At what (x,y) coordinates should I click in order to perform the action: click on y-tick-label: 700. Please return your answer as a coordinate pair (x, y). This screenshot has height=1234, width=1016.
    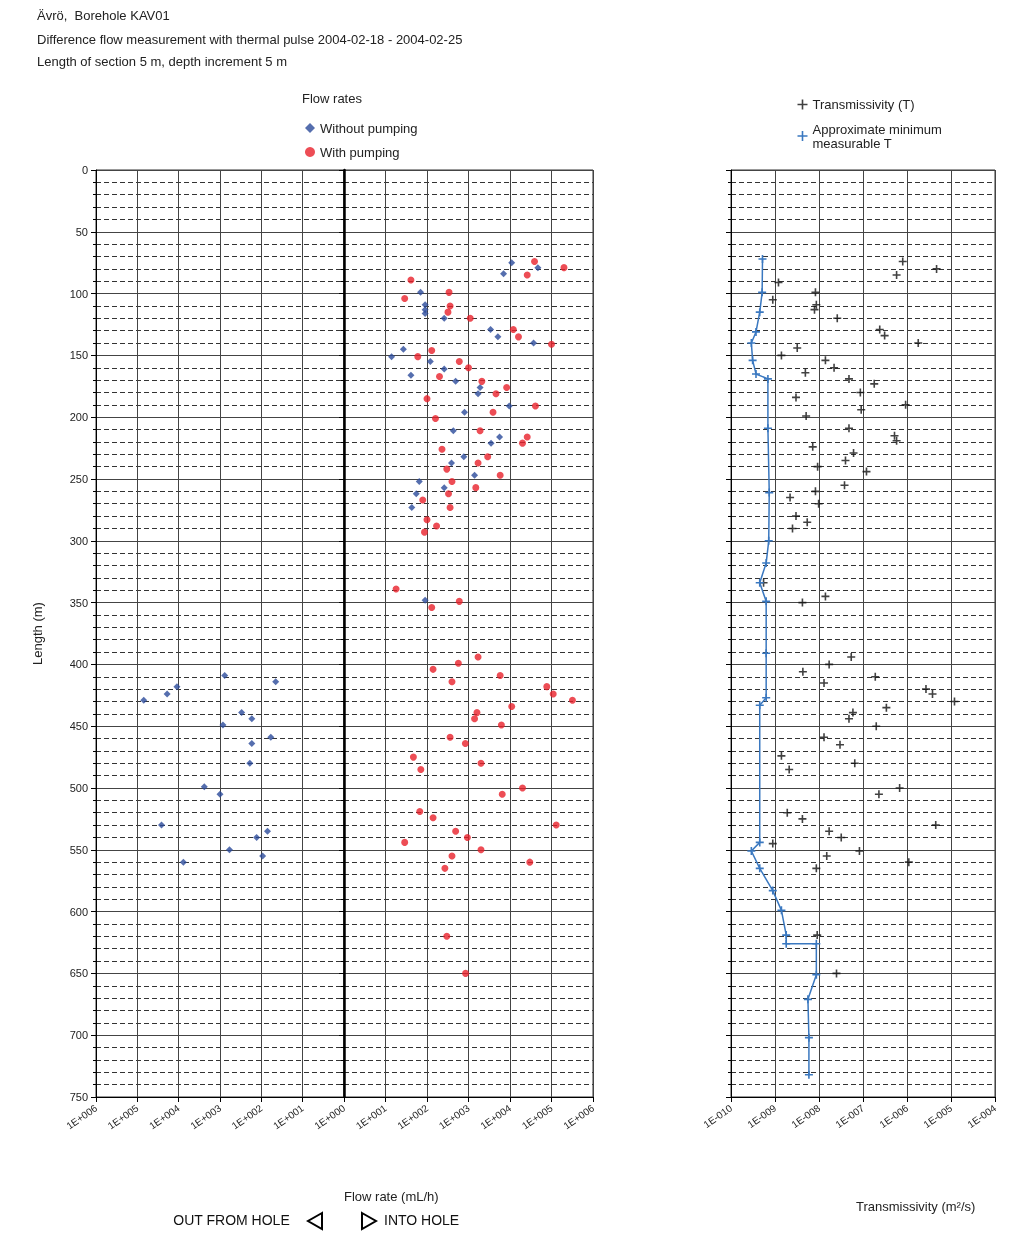
    Looking at the image, I should click on (78, 1035).